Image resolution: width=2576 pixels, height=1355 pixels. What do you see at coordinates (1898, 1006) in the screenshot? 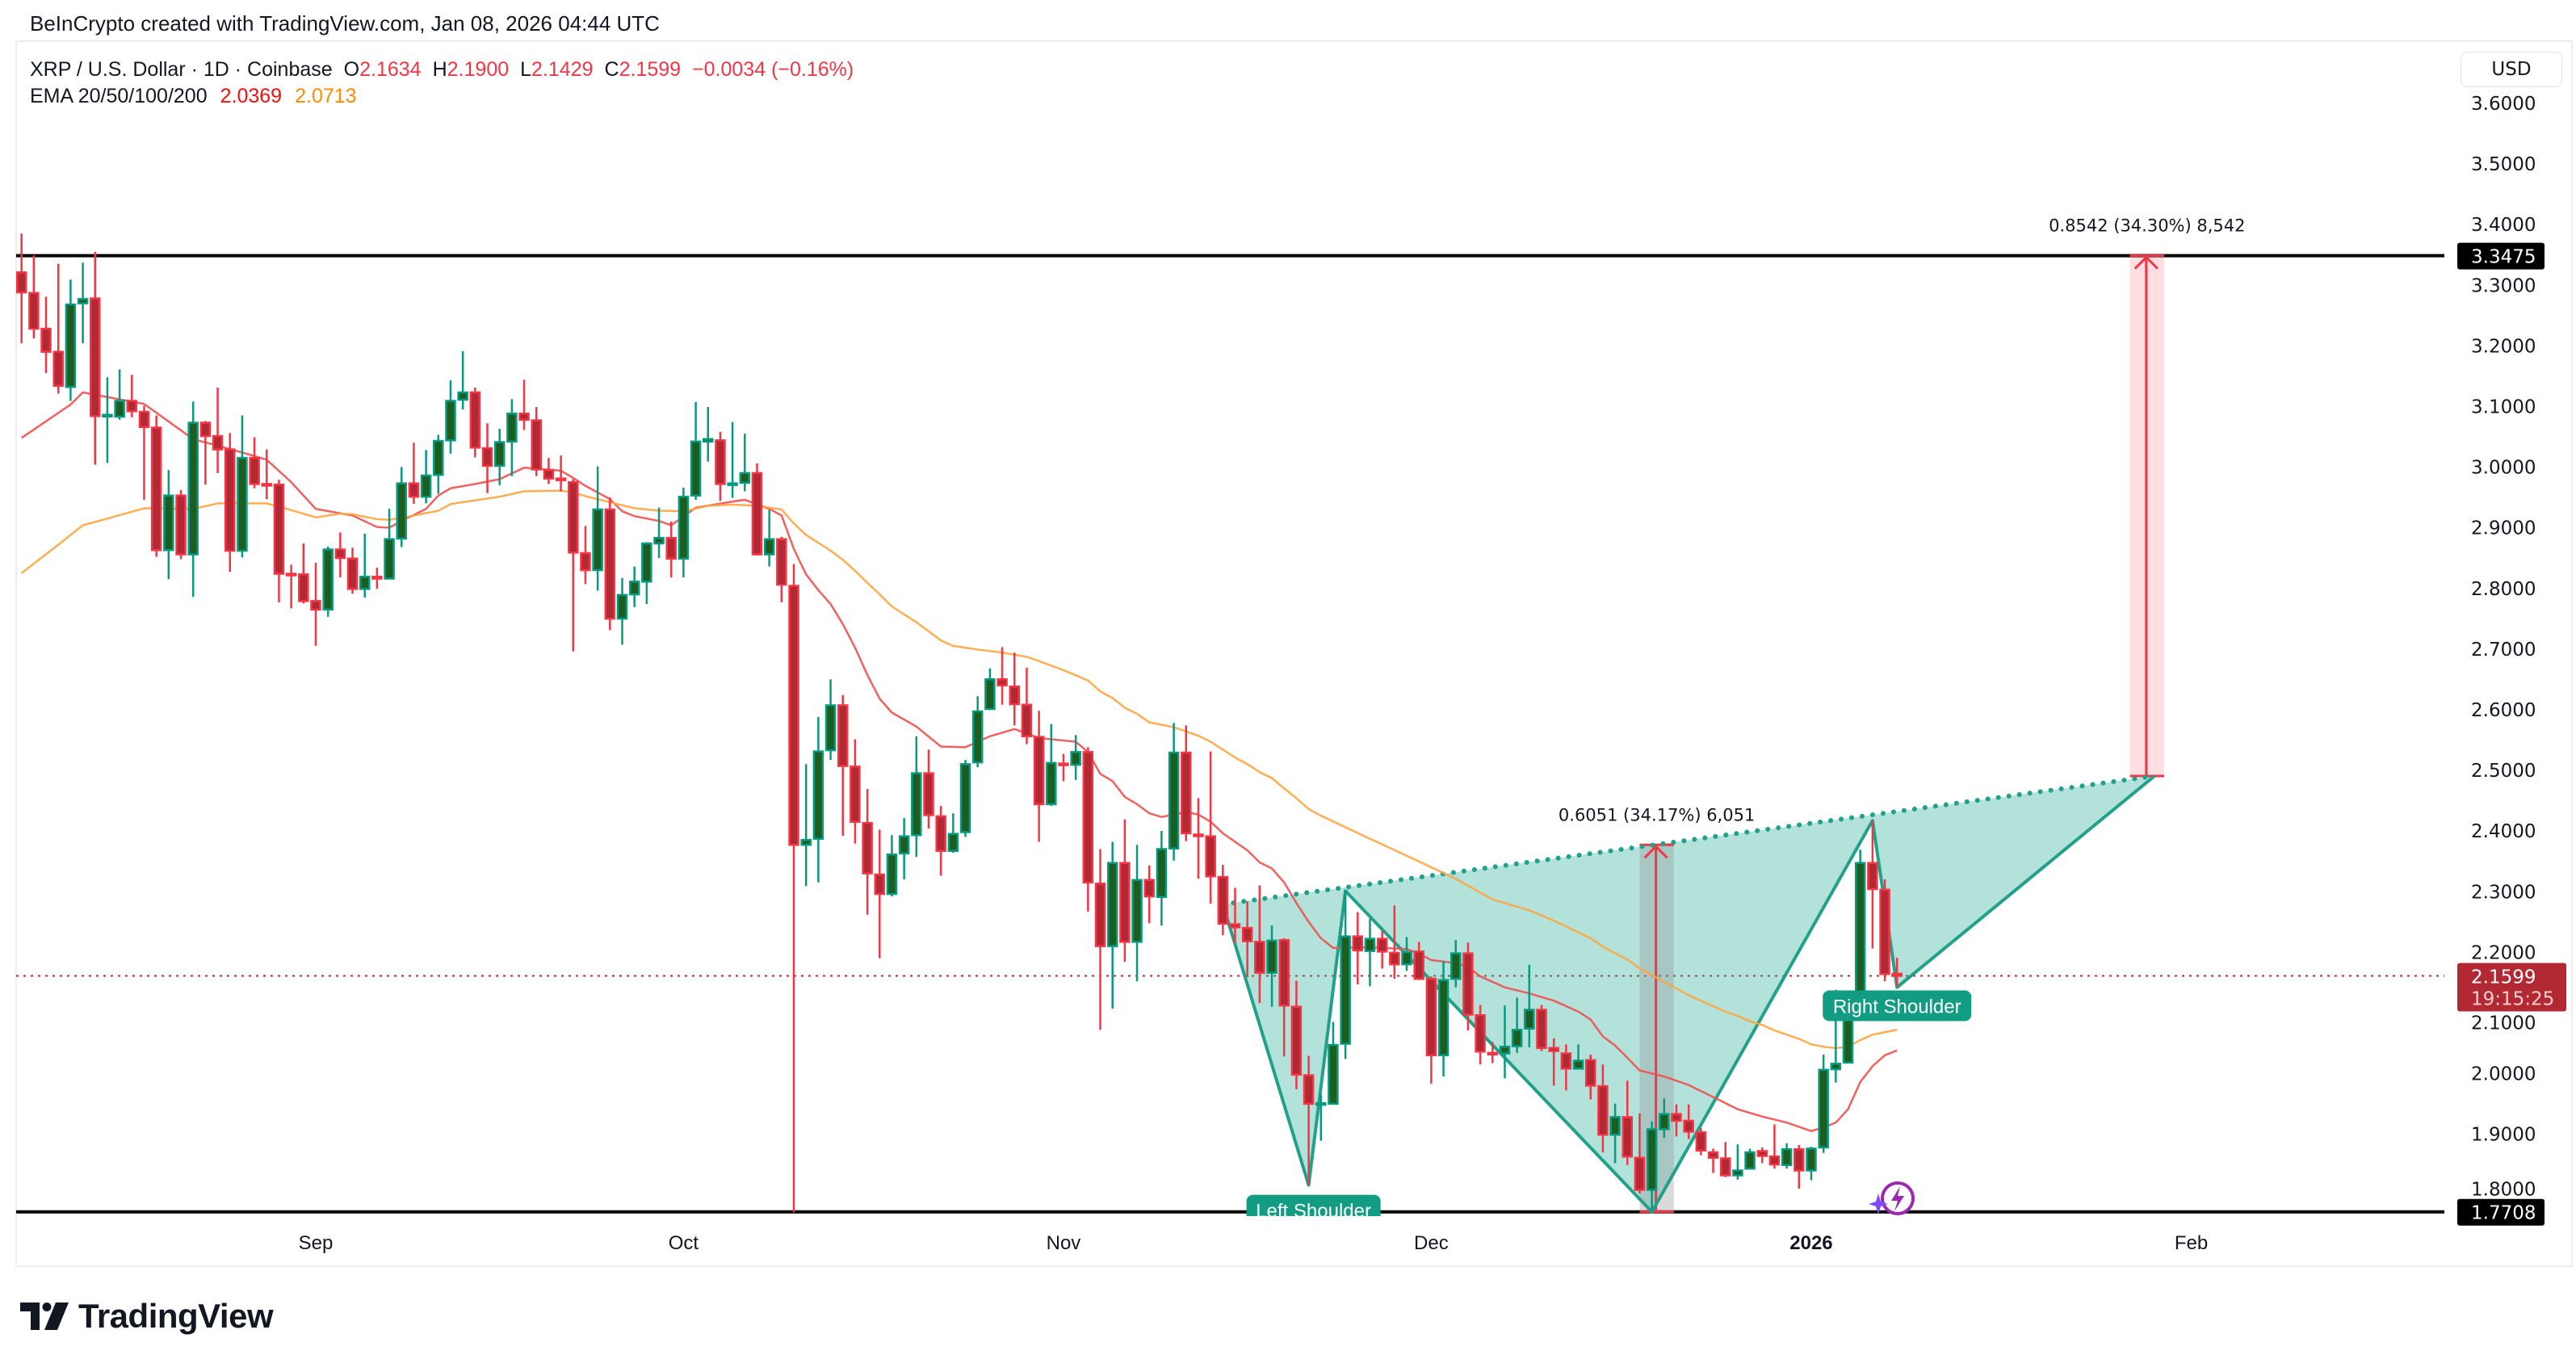
I see `pattern-label-box` at bounding box center [1898, 1006].